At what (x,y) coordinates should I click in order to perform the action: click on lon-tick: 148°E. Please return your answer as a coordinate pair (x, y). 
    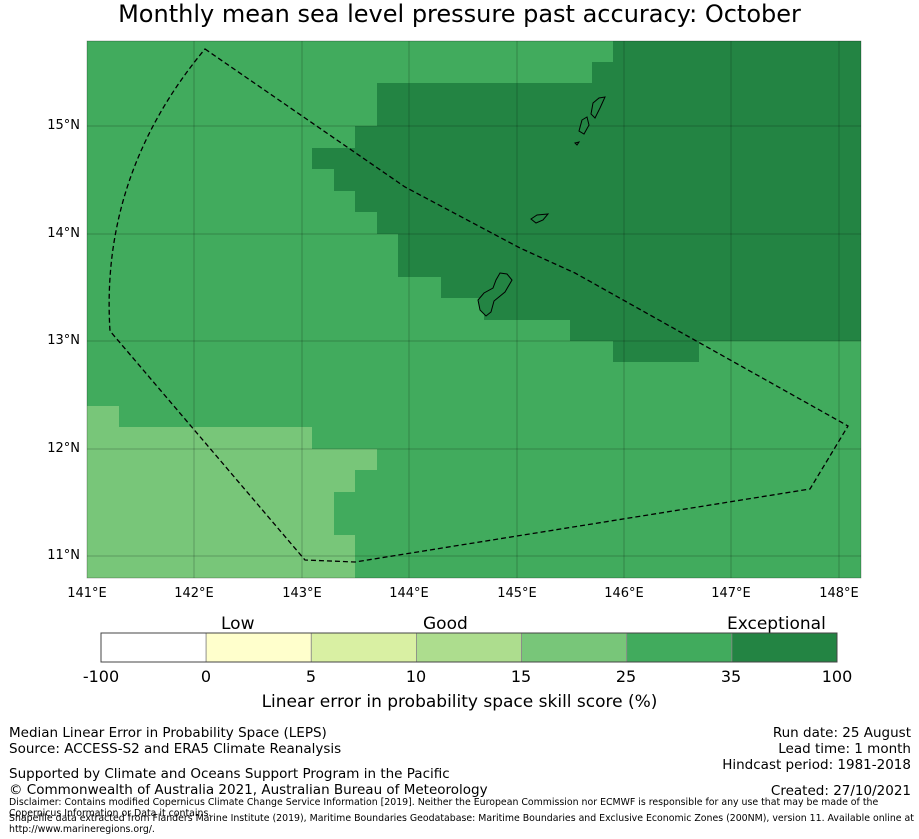
    Looking at the image, I should click on (839, 593).